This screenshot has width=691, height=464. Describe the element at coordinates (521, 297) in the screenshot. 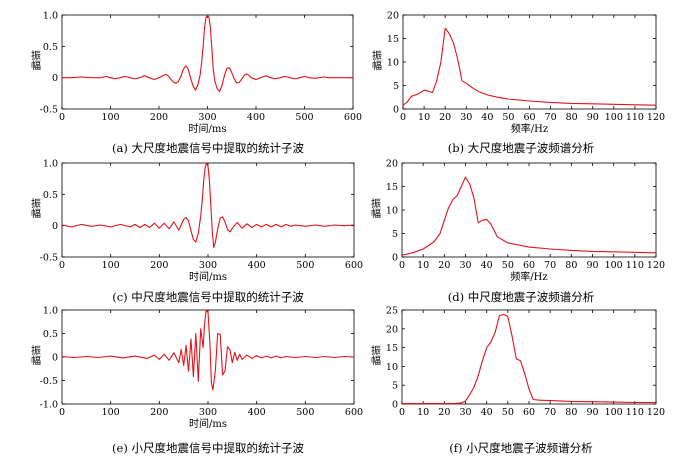

I see `chart-caption: (d) 中尺度地震子波频谱分析` at that location.